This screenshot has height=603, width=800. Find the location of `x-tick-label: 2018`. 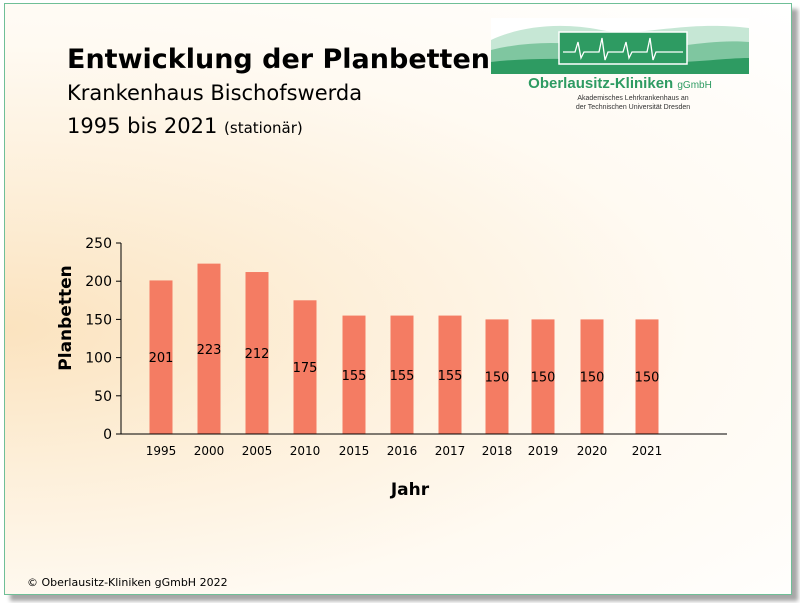

x-tick-label: 2018 is located at coordinates (497, 451).